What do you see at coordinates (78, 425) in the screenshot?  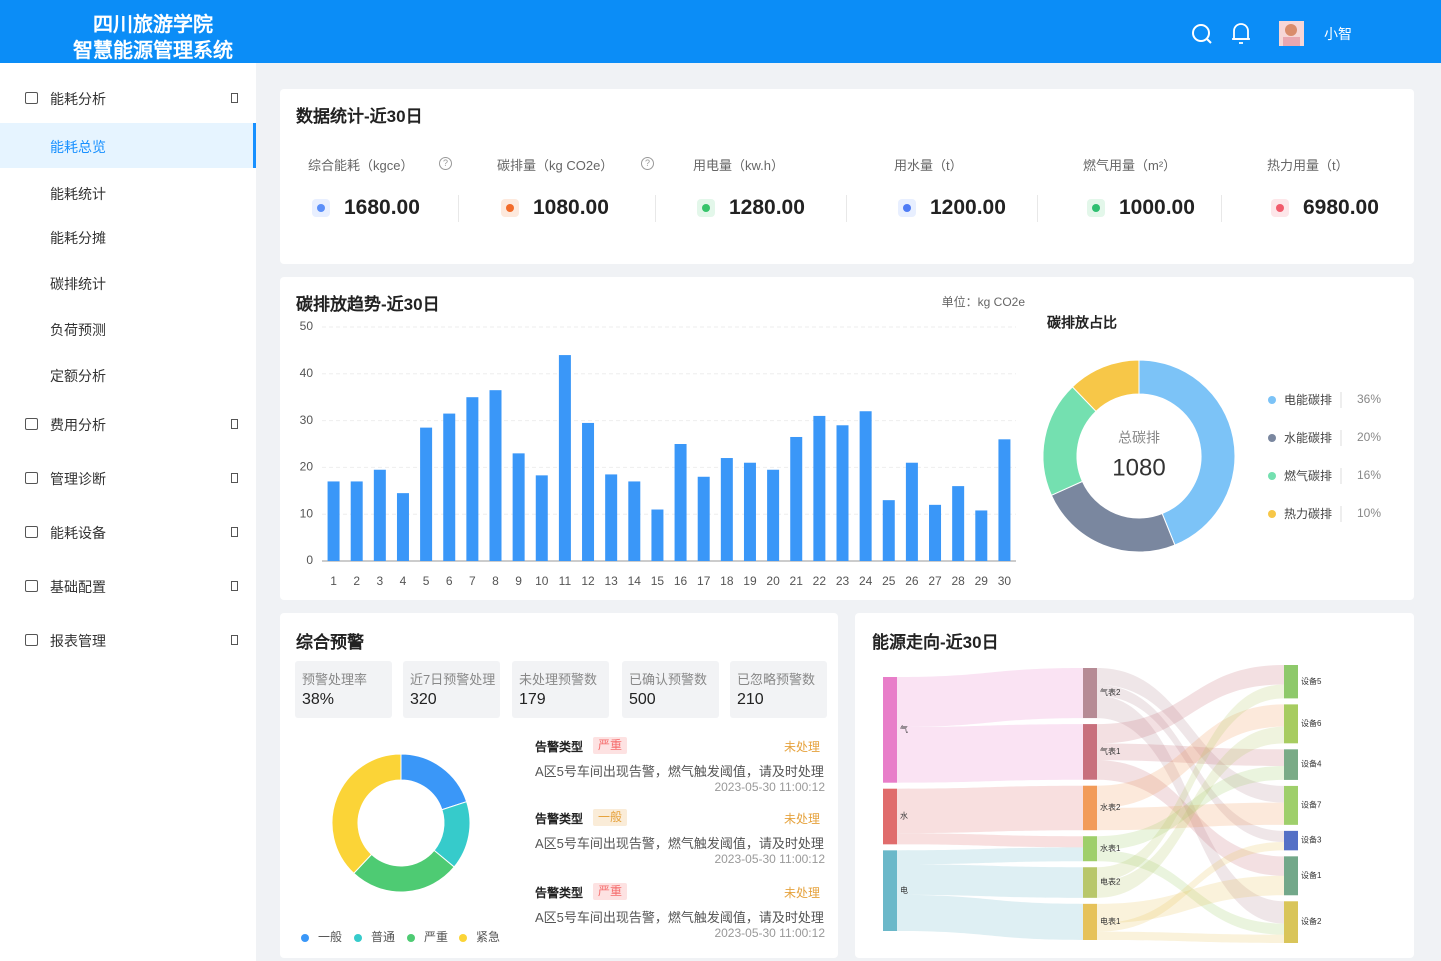 I see `menu-label: 费用分析` at bounding box center [78, 425].